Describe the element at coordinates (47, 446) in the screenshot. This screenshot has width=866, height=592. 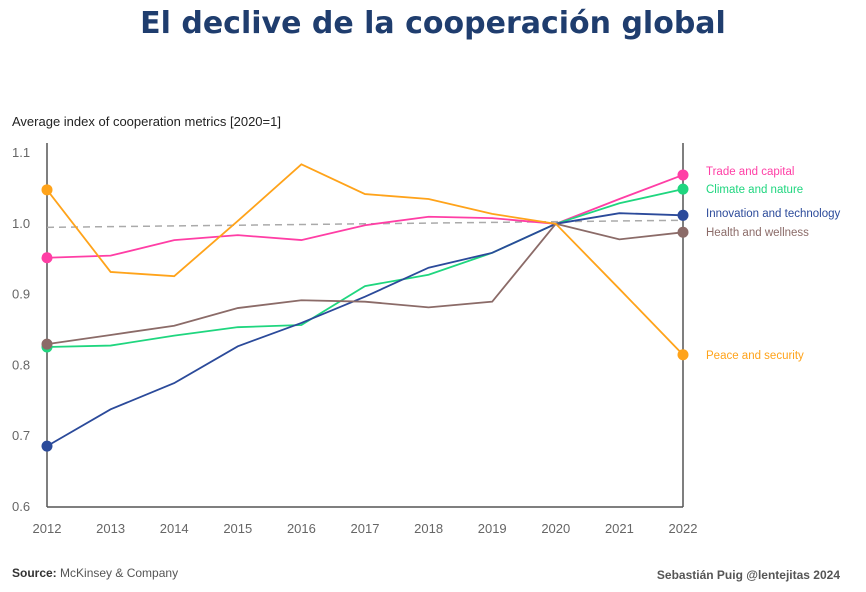
I see `start-point-innovation-and-technology` at that location.